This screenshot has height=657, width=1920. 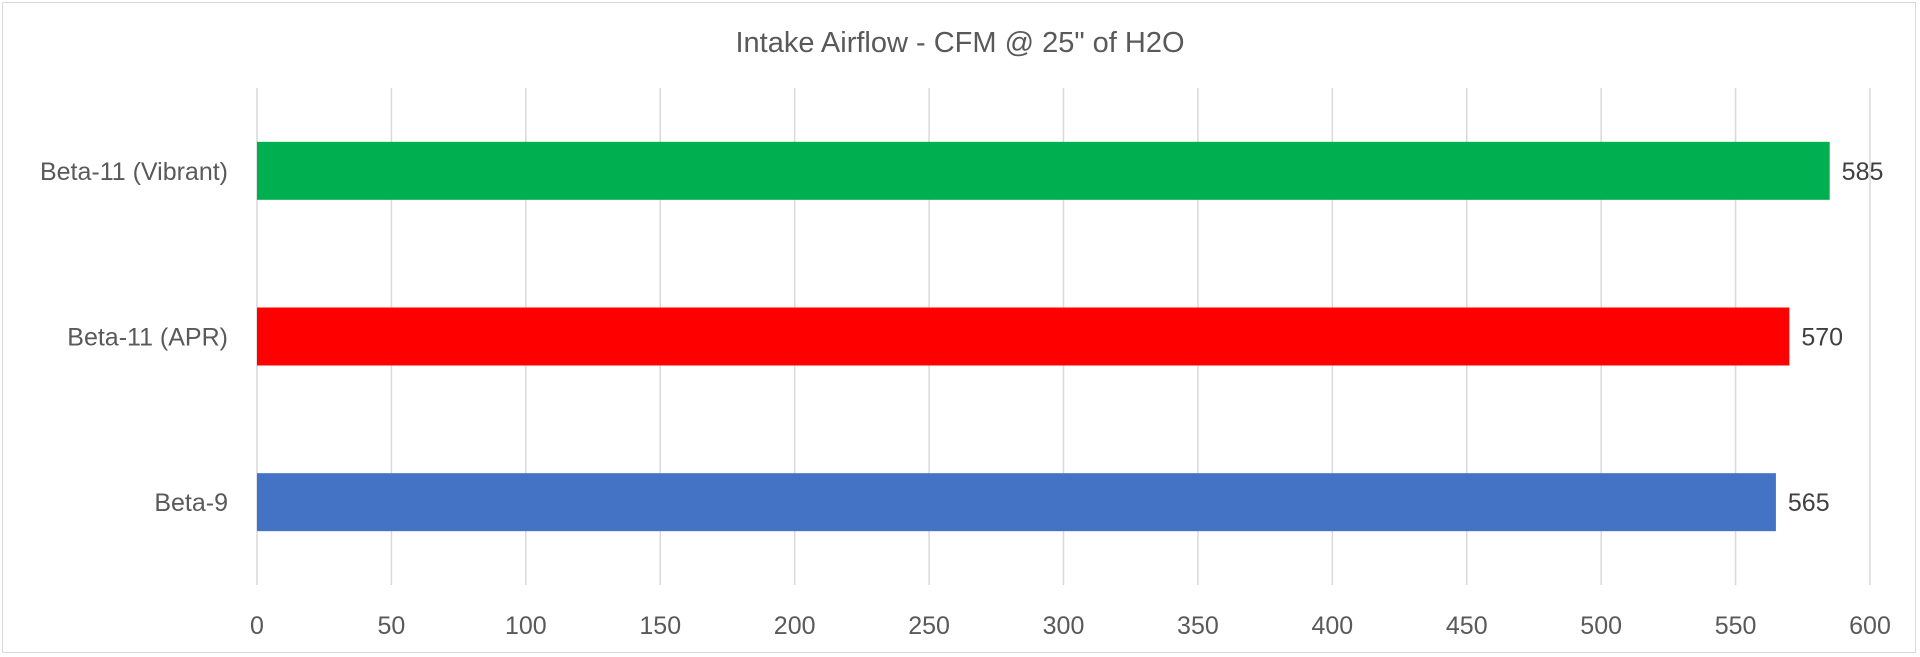 What do you see at coordinates (191, 503) in the screenshot?
I see `category-label: Beta-9` at bounding box center [191, 503].